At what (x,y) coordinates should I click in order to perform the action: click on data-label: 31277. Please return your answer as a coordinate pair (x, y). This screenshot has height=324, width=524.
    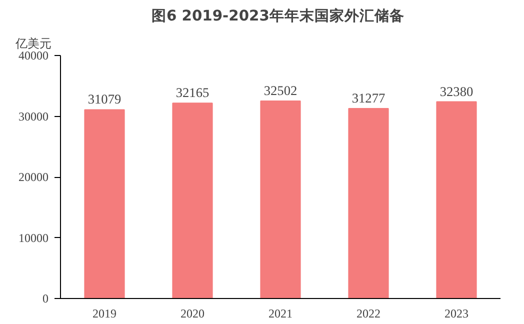
    Looking at the image, I should click on (369, 98).